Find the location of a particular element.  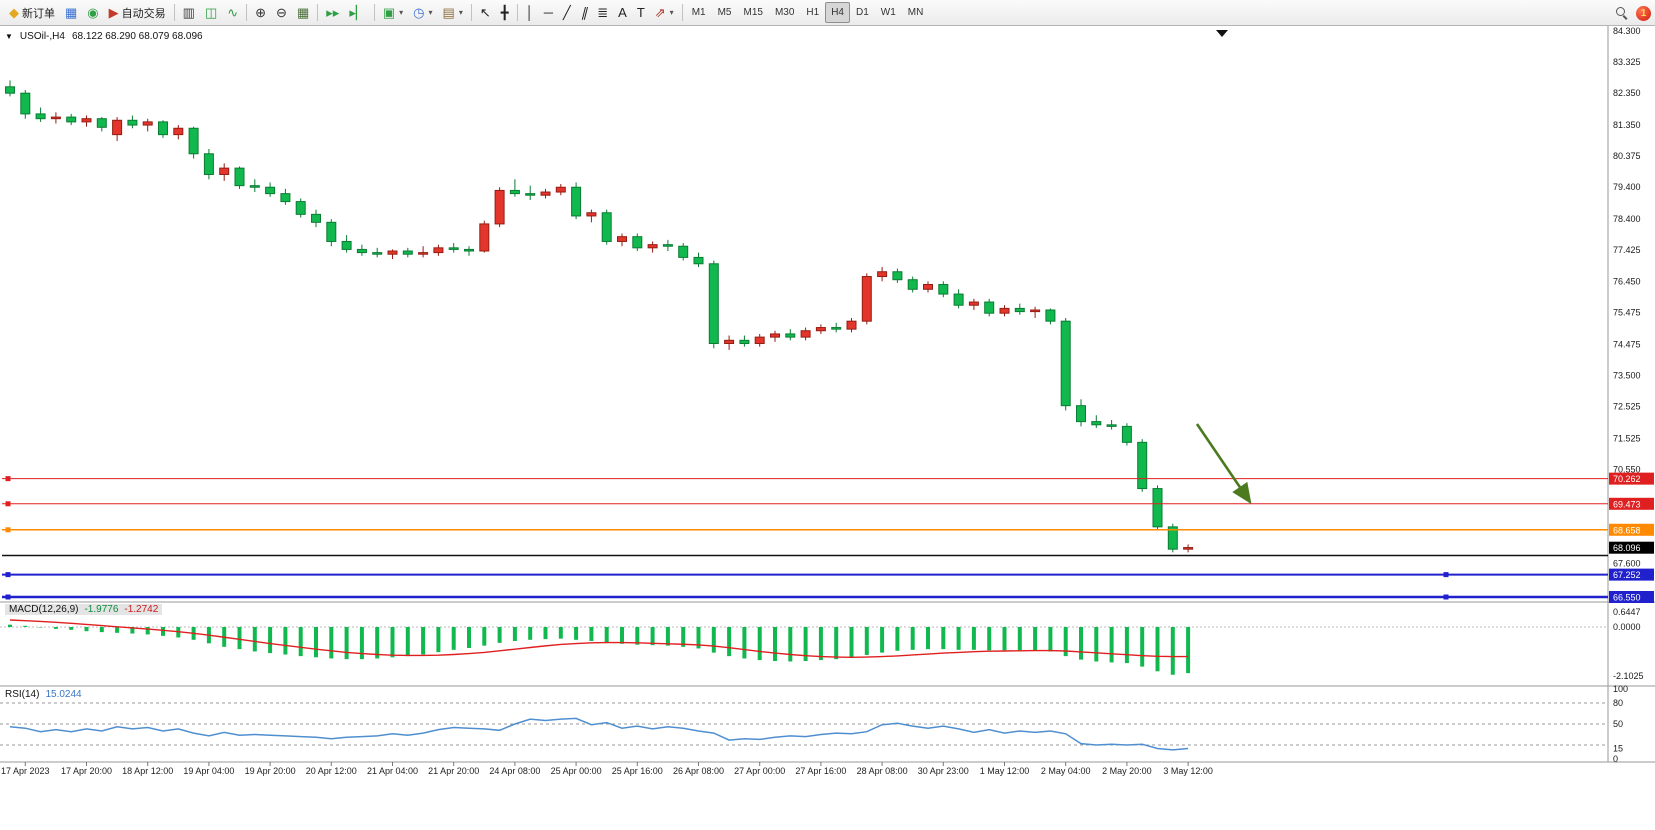

indicator-plus-icon: ▣ is located at coordinates (389, 12).